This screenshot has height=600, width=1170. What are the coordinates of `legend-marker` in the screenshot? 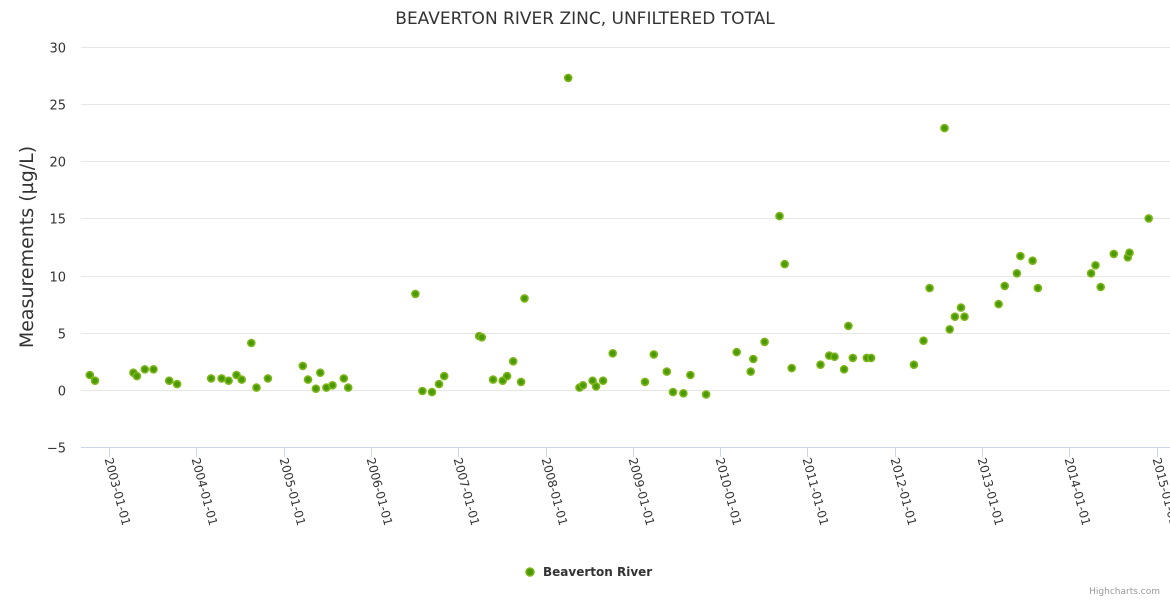 It's located at (530, 572).